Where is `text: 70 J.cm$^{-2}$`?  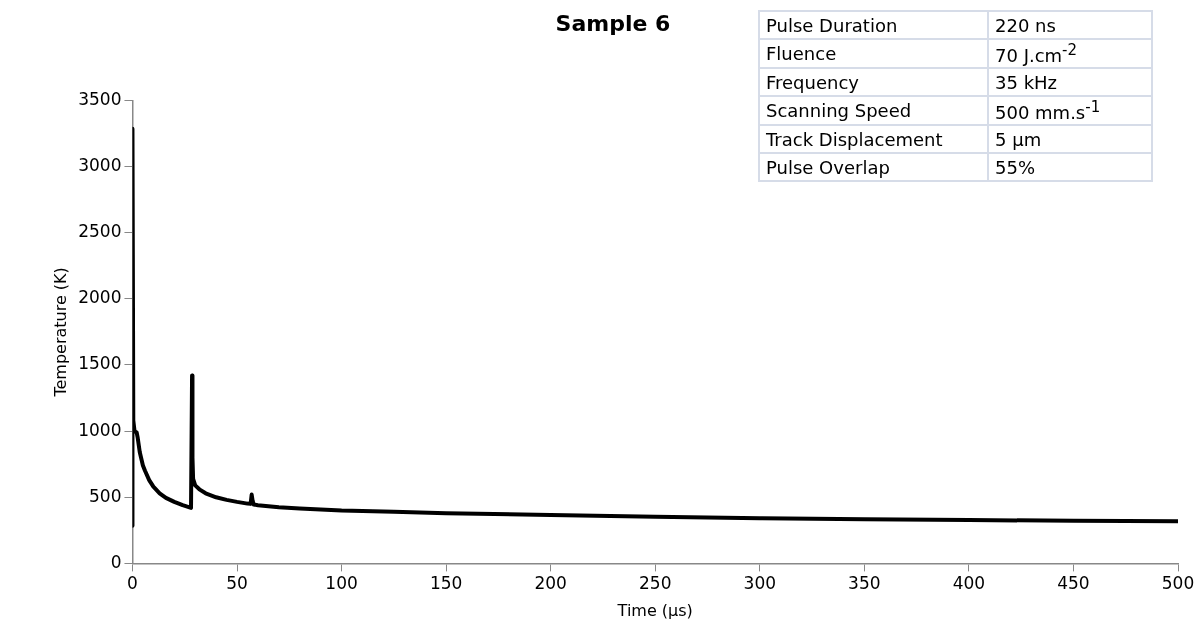
text: 70 J.cm$^{-2}$ is located at coordinates (1070, 53).